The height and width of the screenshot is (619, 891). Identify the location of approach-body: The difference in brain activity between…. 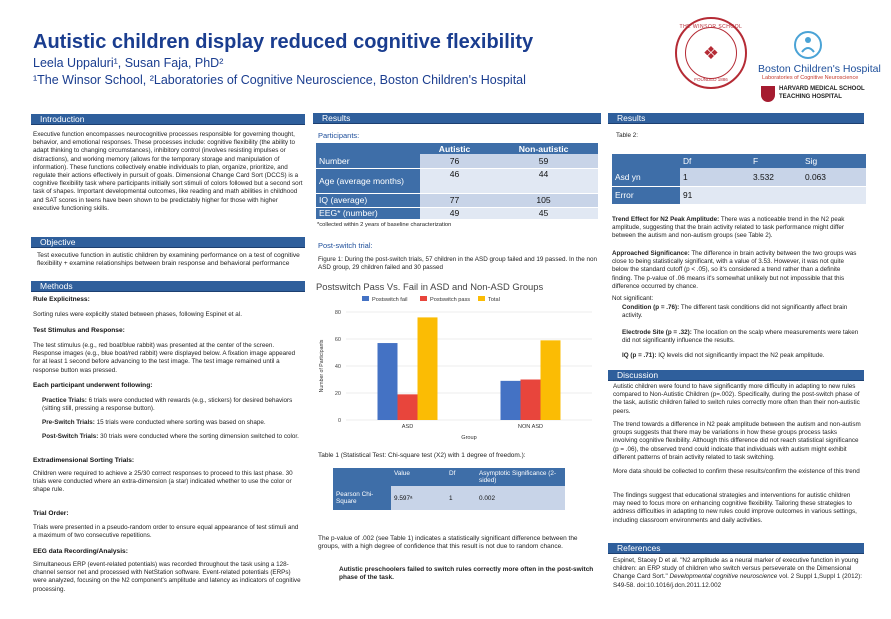
(734, 270).